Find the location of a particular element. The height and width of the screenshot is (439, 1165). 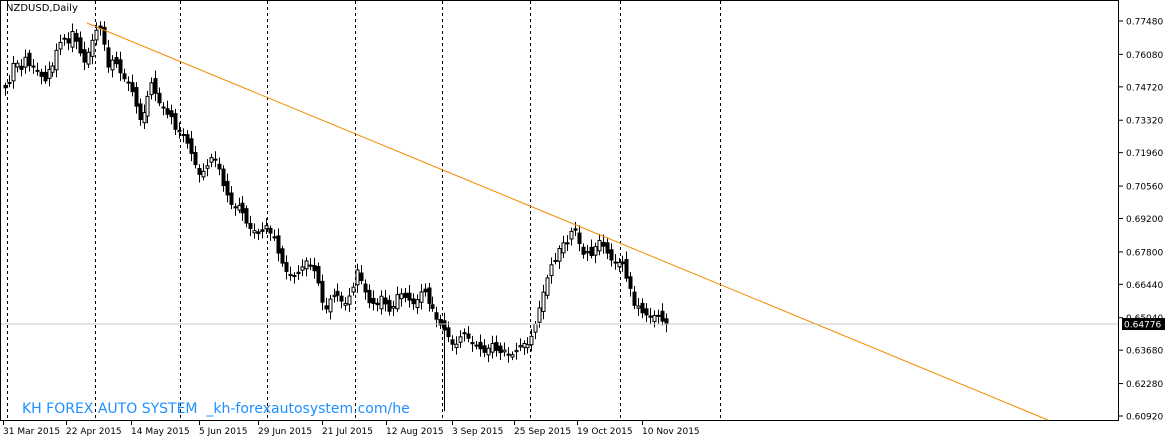

y-tick-label-3: 0.74720 is located at coordinates (1144, 88).